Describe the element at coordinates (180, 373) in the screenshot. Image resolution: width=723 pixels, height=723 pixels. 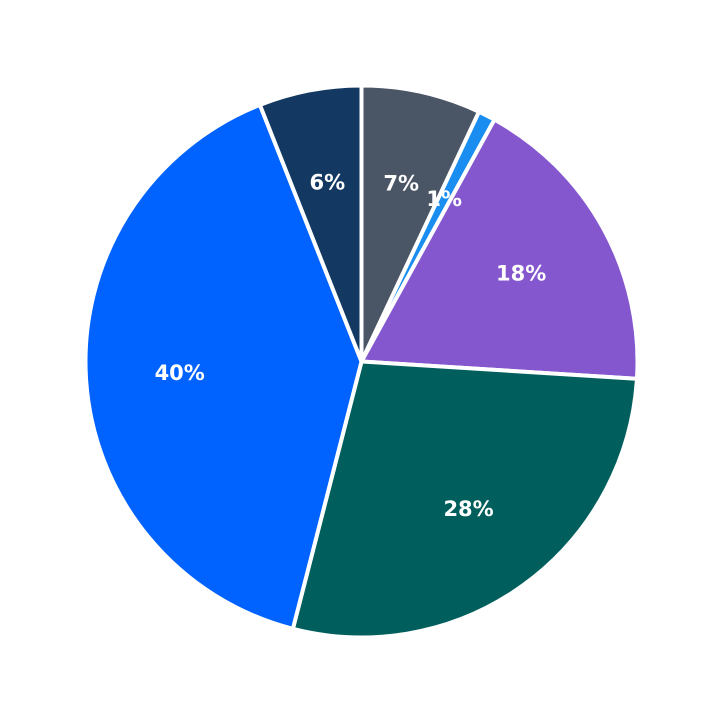
I see `pie-label-40pct: 40%` at that location.